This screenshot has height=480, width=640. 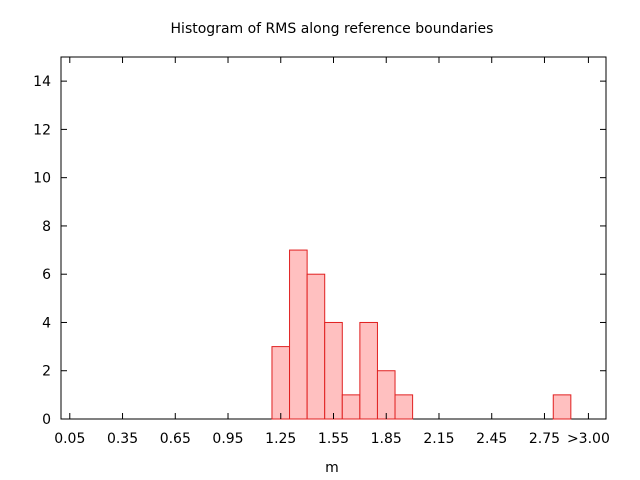 What do you see at coordinates (46, 227) in the screenshot?
I see `y-tick-label: 8` at bounding box center [46, 227].